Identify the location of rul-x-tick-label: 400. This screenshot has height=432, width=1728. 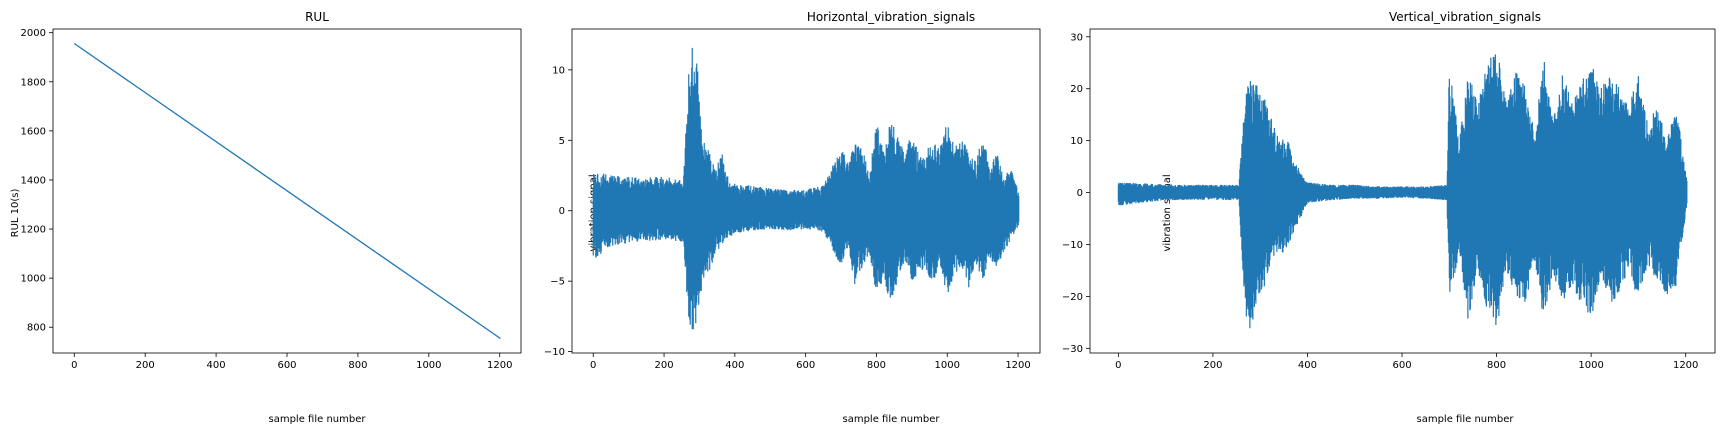
(216, 365).